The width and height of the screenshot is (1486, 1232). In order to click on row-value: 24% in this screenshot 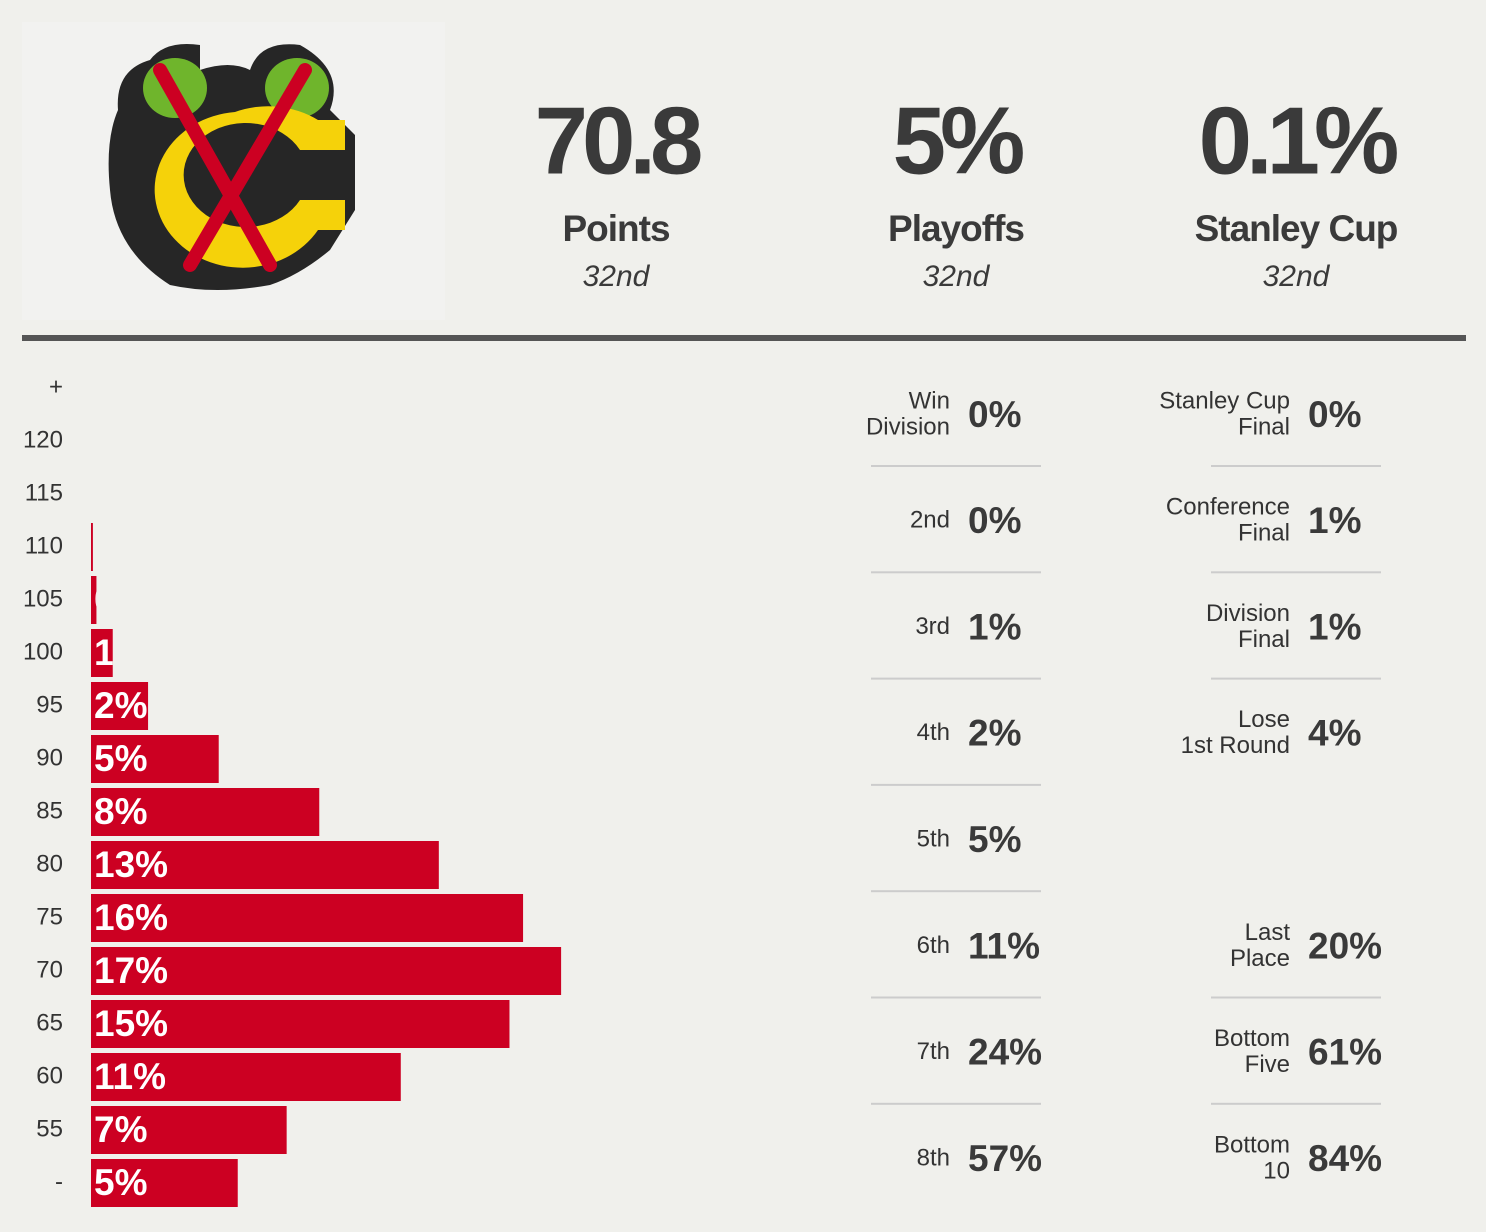, I will do `click(1005, 1052)`.